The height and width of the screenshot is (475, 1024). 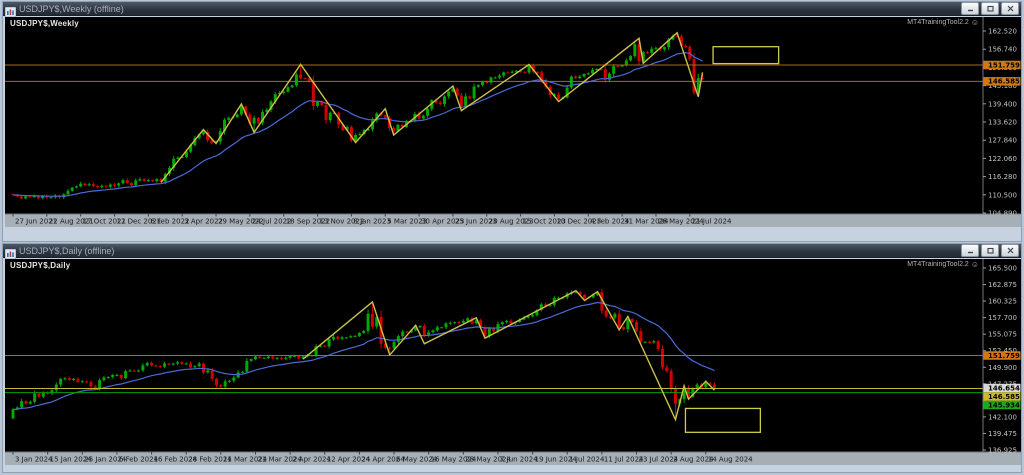 I want to click on svg-text: 12 Apr 2024, so click(x=349, y=460).